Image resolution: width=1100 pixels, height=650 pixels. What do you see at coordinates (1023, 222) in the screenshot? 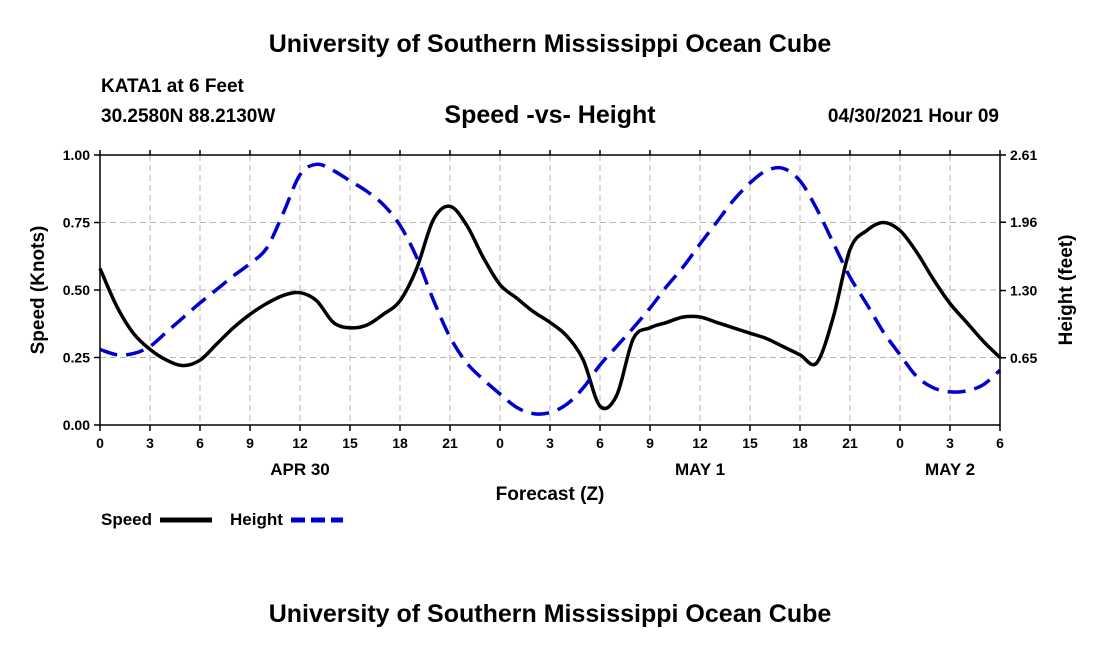
I see `y-tick-label-right: 1.96` at bounding box center [1023, 222].